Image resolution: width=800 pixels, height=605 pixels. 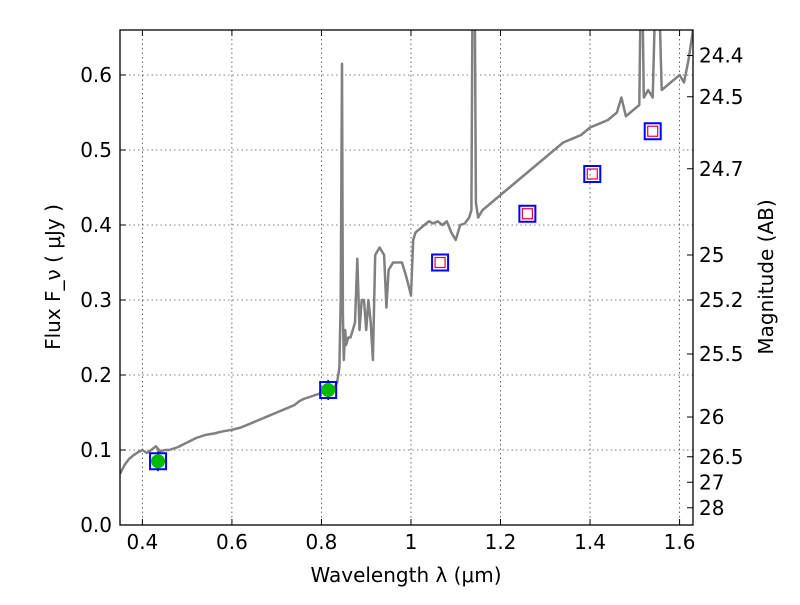 What do you see at coordinates (232, 542) in the screenshot?
I see `x-tick-label: 0.6` at bounding box center [232, 542].